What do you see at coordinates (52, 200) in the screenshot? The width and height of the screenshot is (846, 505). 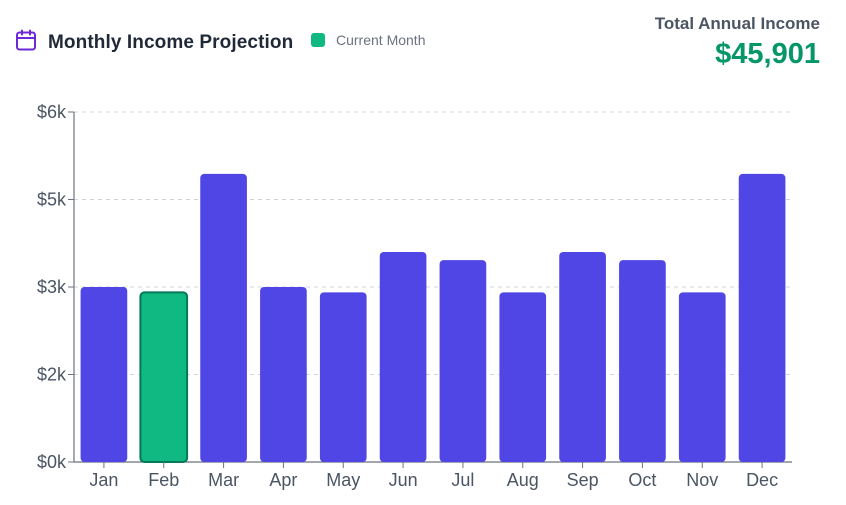 I see `y-tick-label: $5k` at bounding box center [52, 200].